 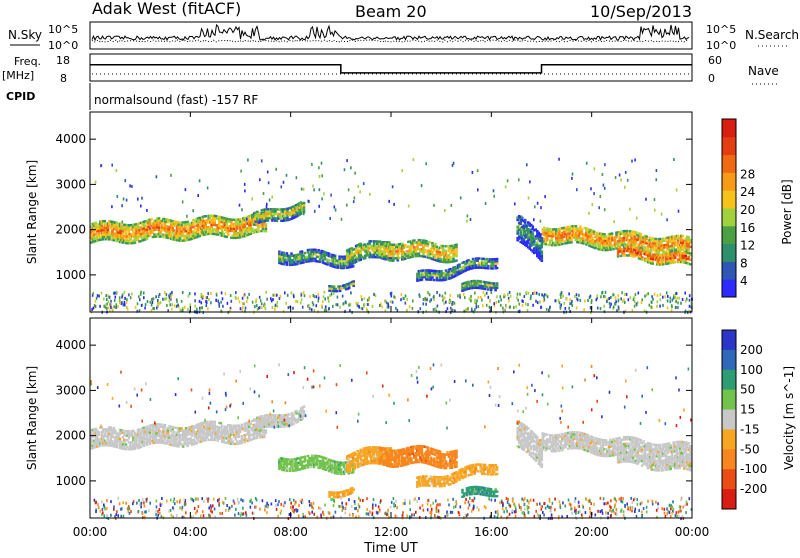 I want to click on velocity-cbar-label: Velocity [m s^-1], so click(x=789, y=418).